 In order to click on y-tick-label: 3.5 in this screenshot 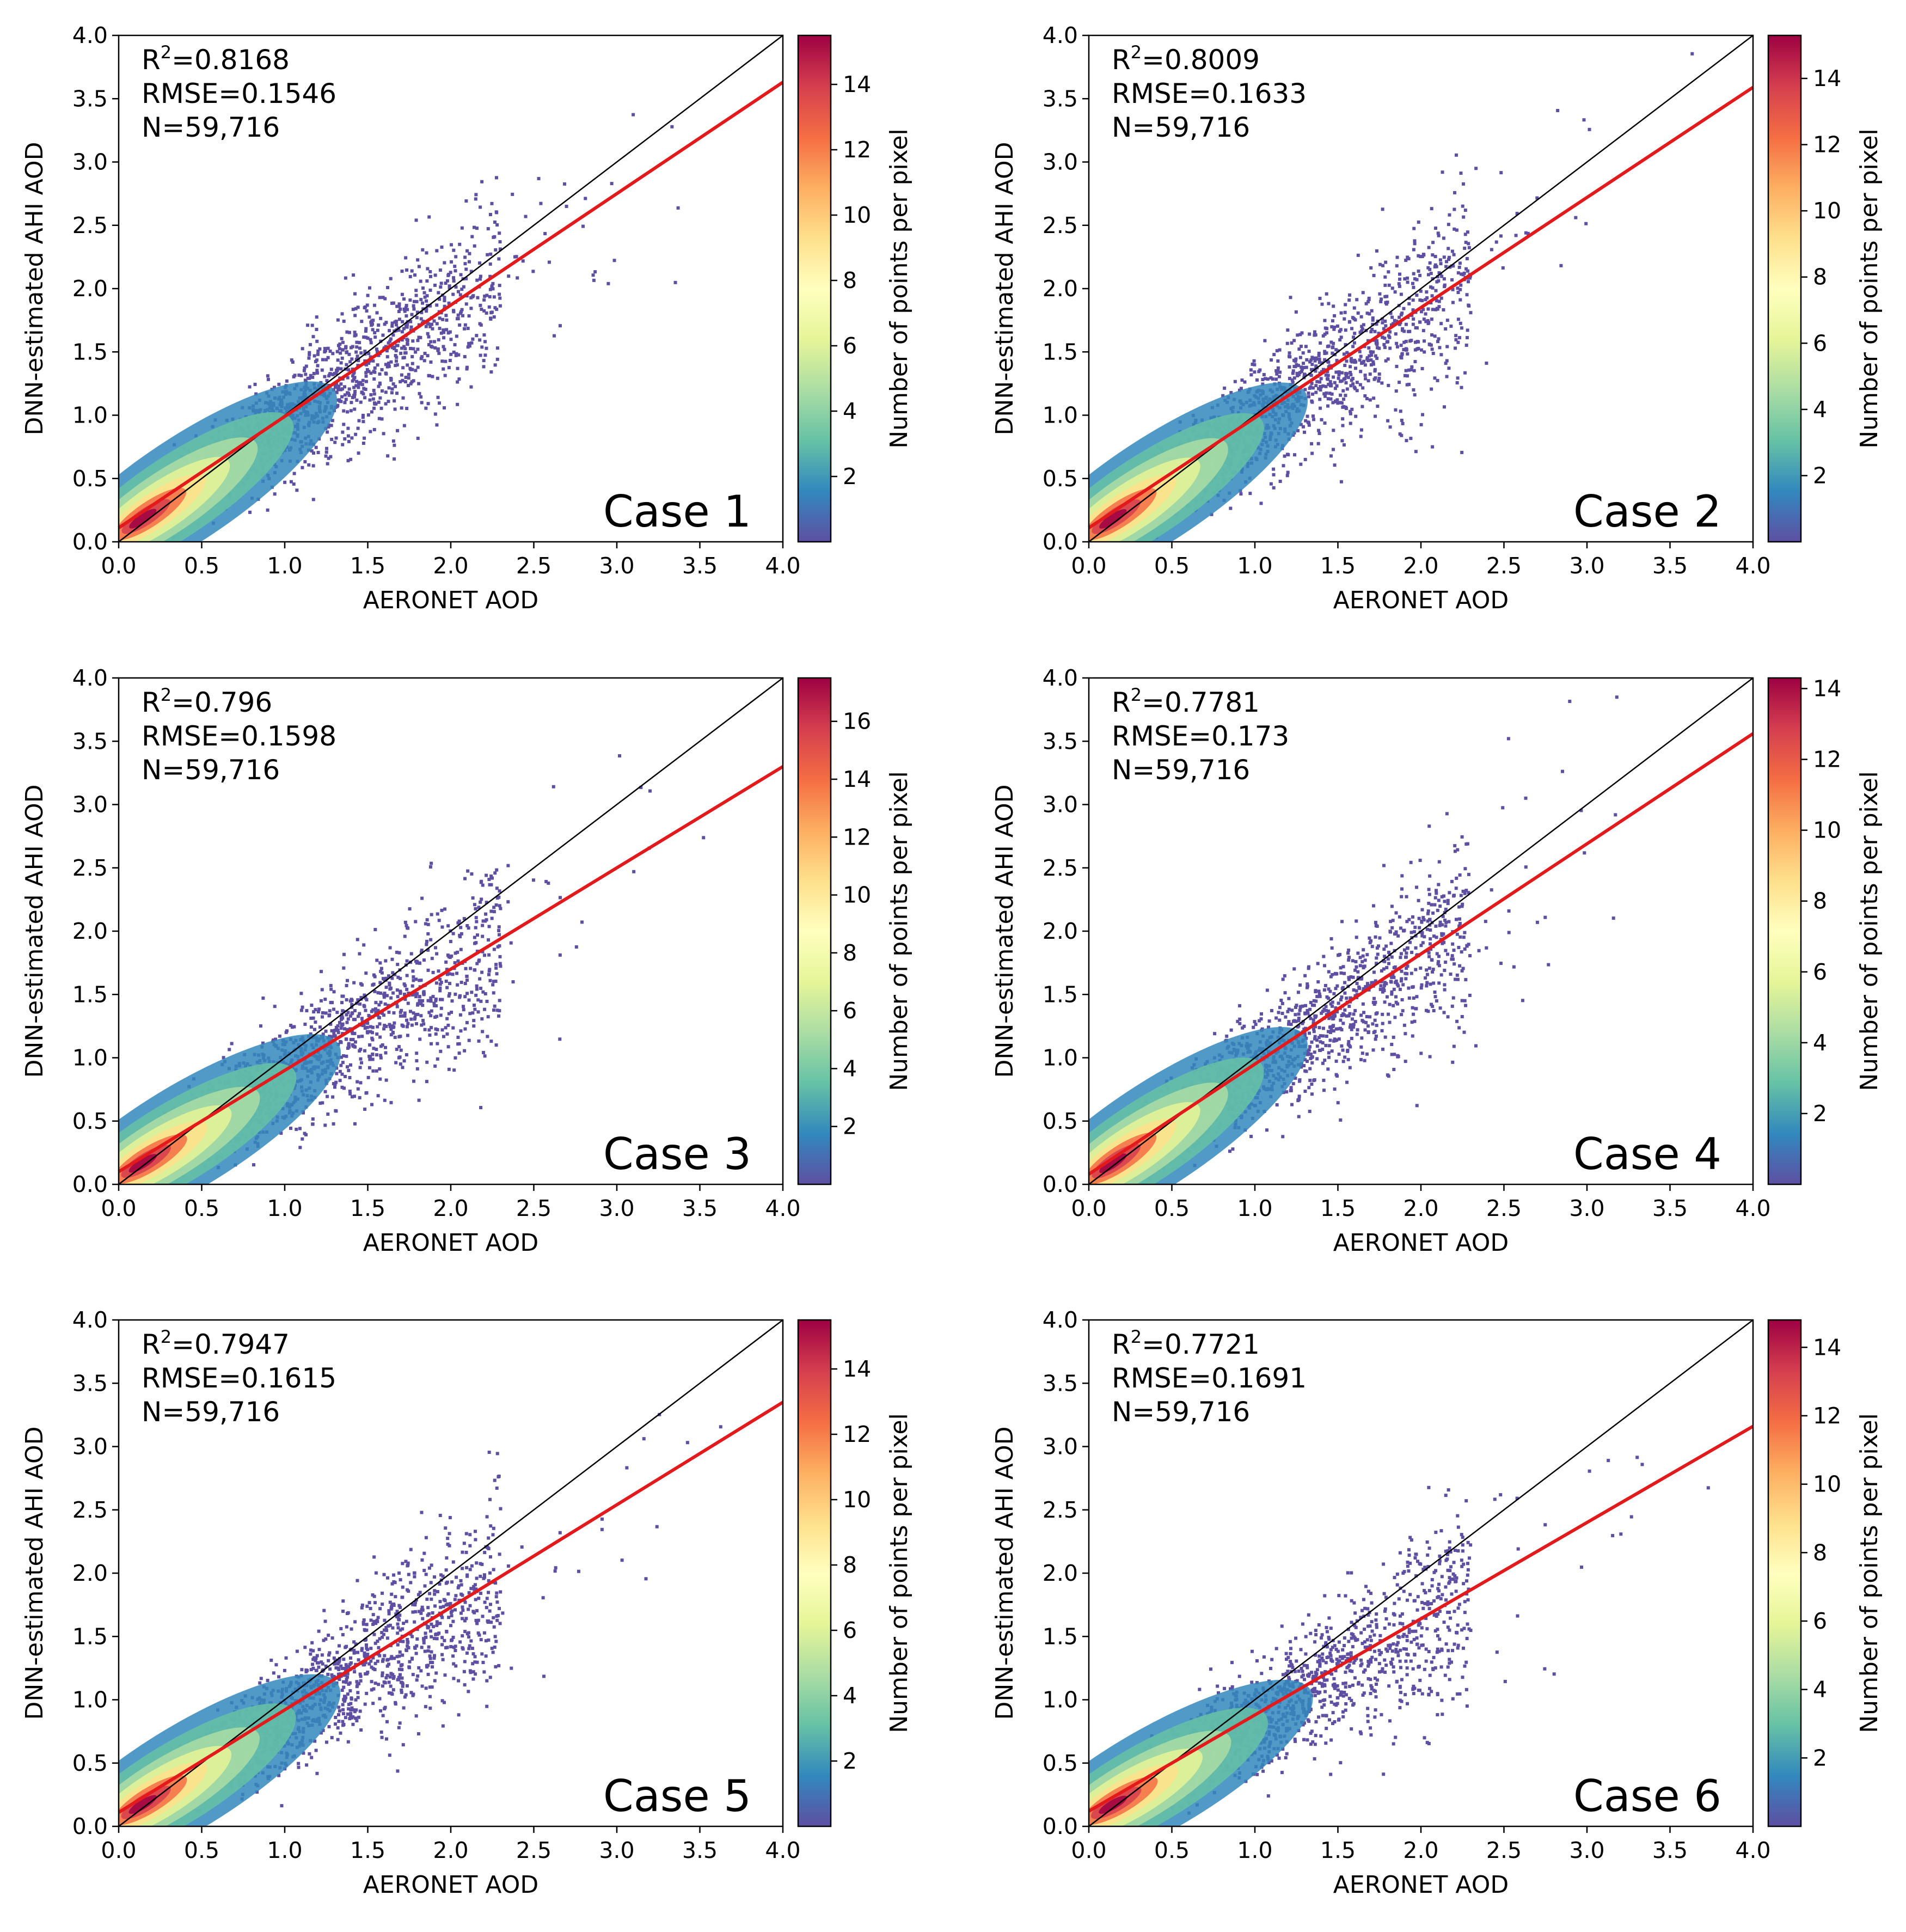, I will do `click(90, 99)`.